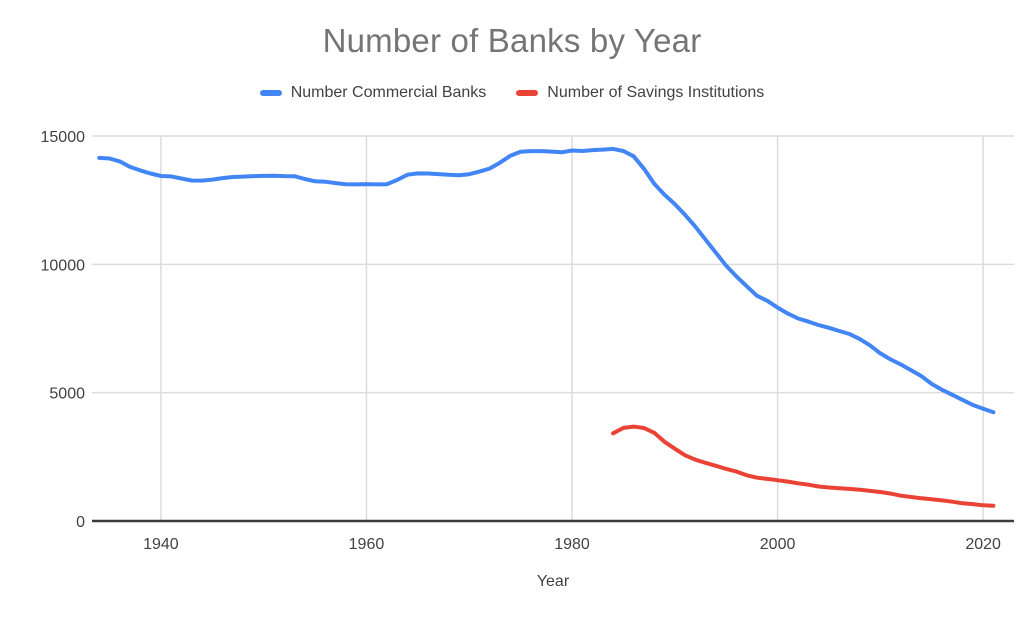 This screenshot has height=632, width=1024. I want to click on x-axis-title: Year, so click(553, 581).